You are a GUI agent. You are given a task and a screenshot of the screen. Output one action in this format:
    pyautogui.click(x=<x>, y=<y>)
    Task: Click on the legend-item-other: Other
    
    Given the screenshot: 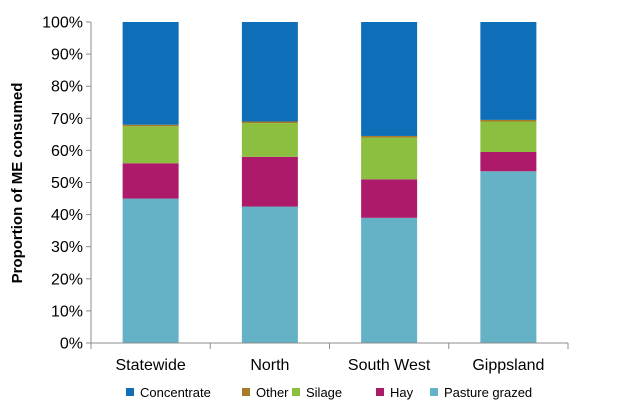 What is the action you would take?
    pyautogui.click(x=265, y=392)
    